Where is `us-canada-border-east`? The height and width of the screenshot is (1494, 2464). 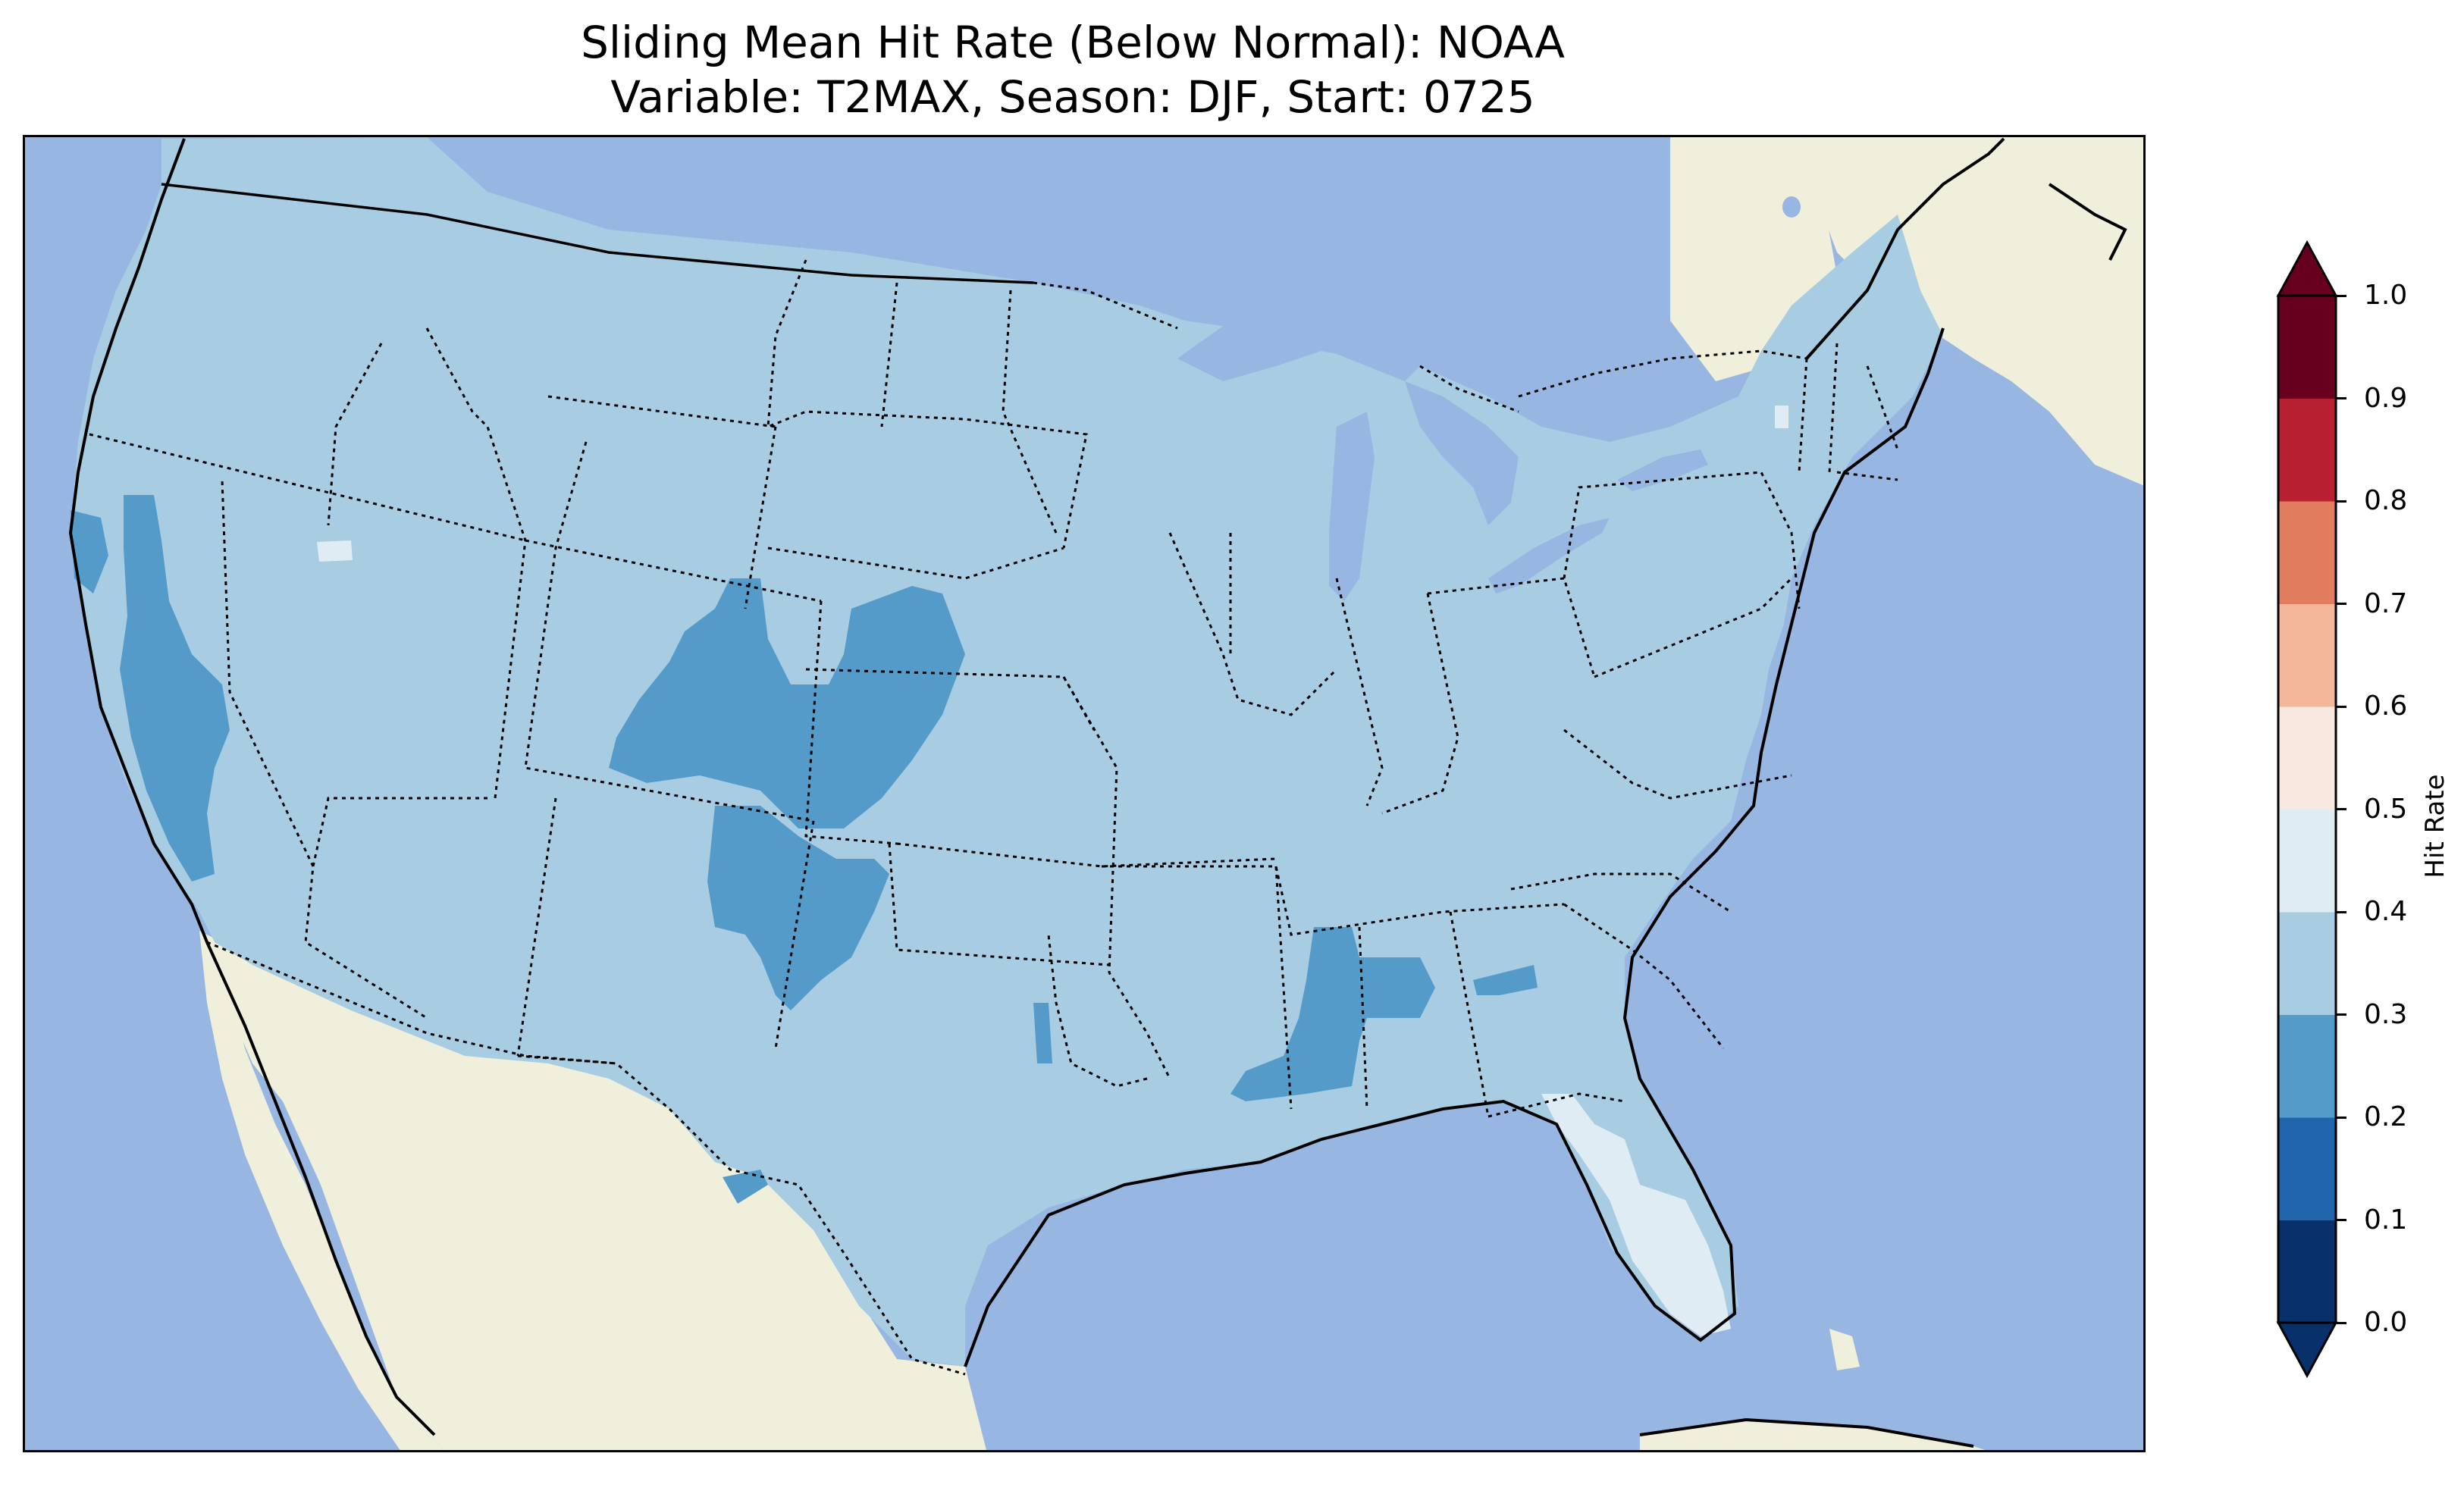 us-canada-border-east is located at coordinates (1420, 347).